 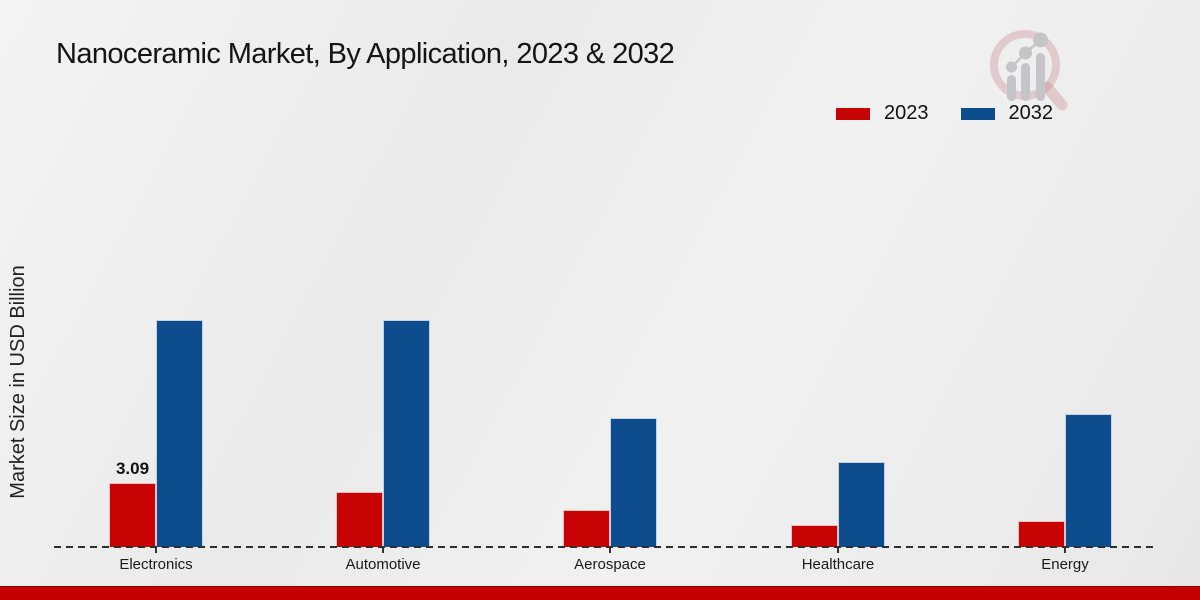 What do you see at coordinates (610, 564) in the screenshot?
I see `x-axis-label-aerospace: Aerospace` at bounding box center [610, 564].